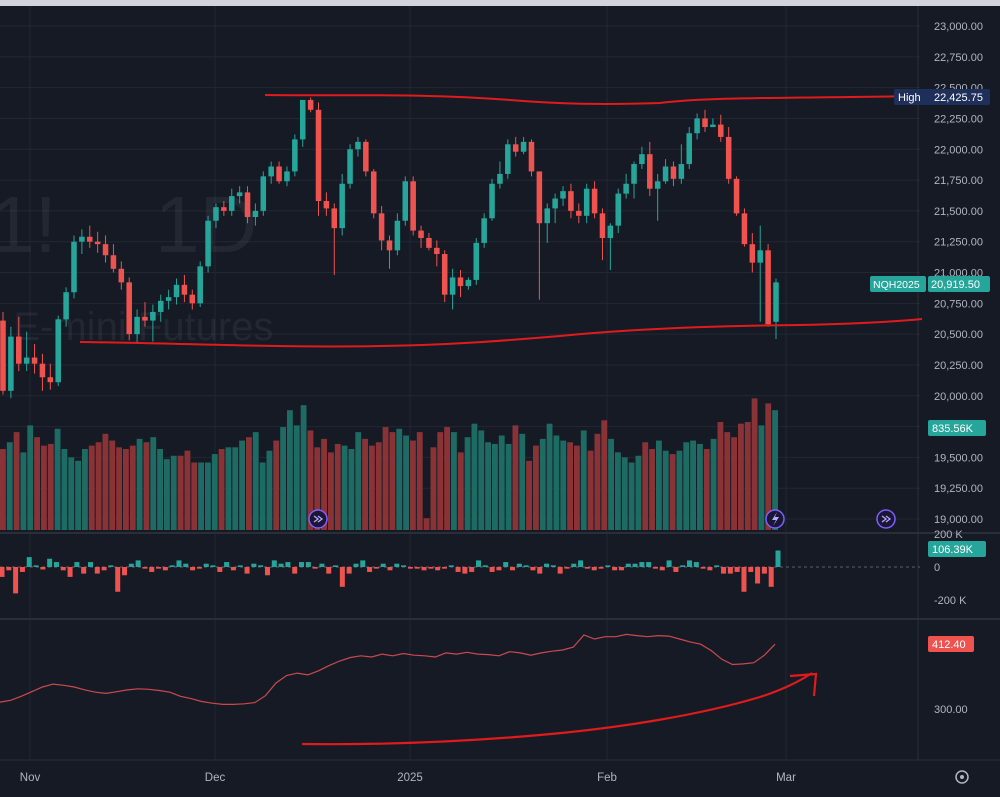  I want to click on event-markers, so click(602, 519).